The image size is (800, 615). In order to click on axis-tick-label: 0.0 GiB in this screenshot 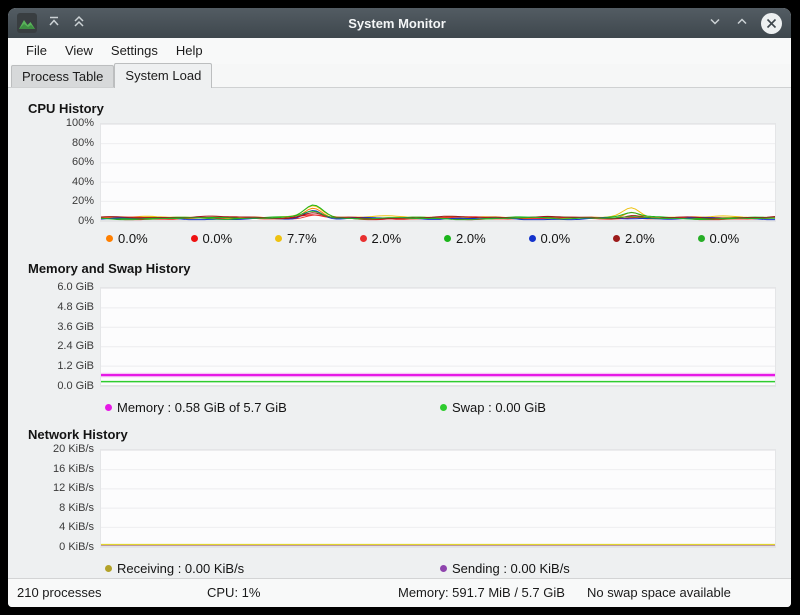, I will do `click(75, 386)`.